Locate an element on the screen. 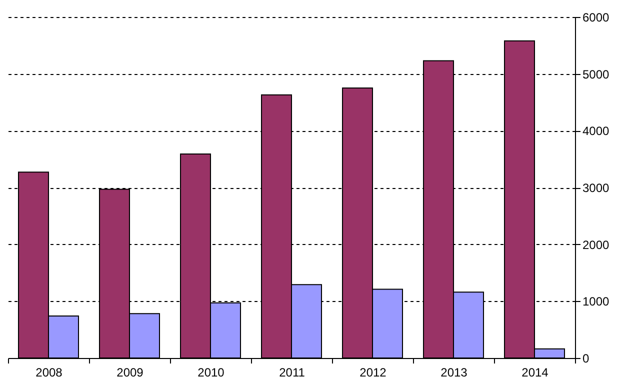 This screenshot has height=390, width=623. x-tick-label: 2012 is located at coordinates (373, 373).